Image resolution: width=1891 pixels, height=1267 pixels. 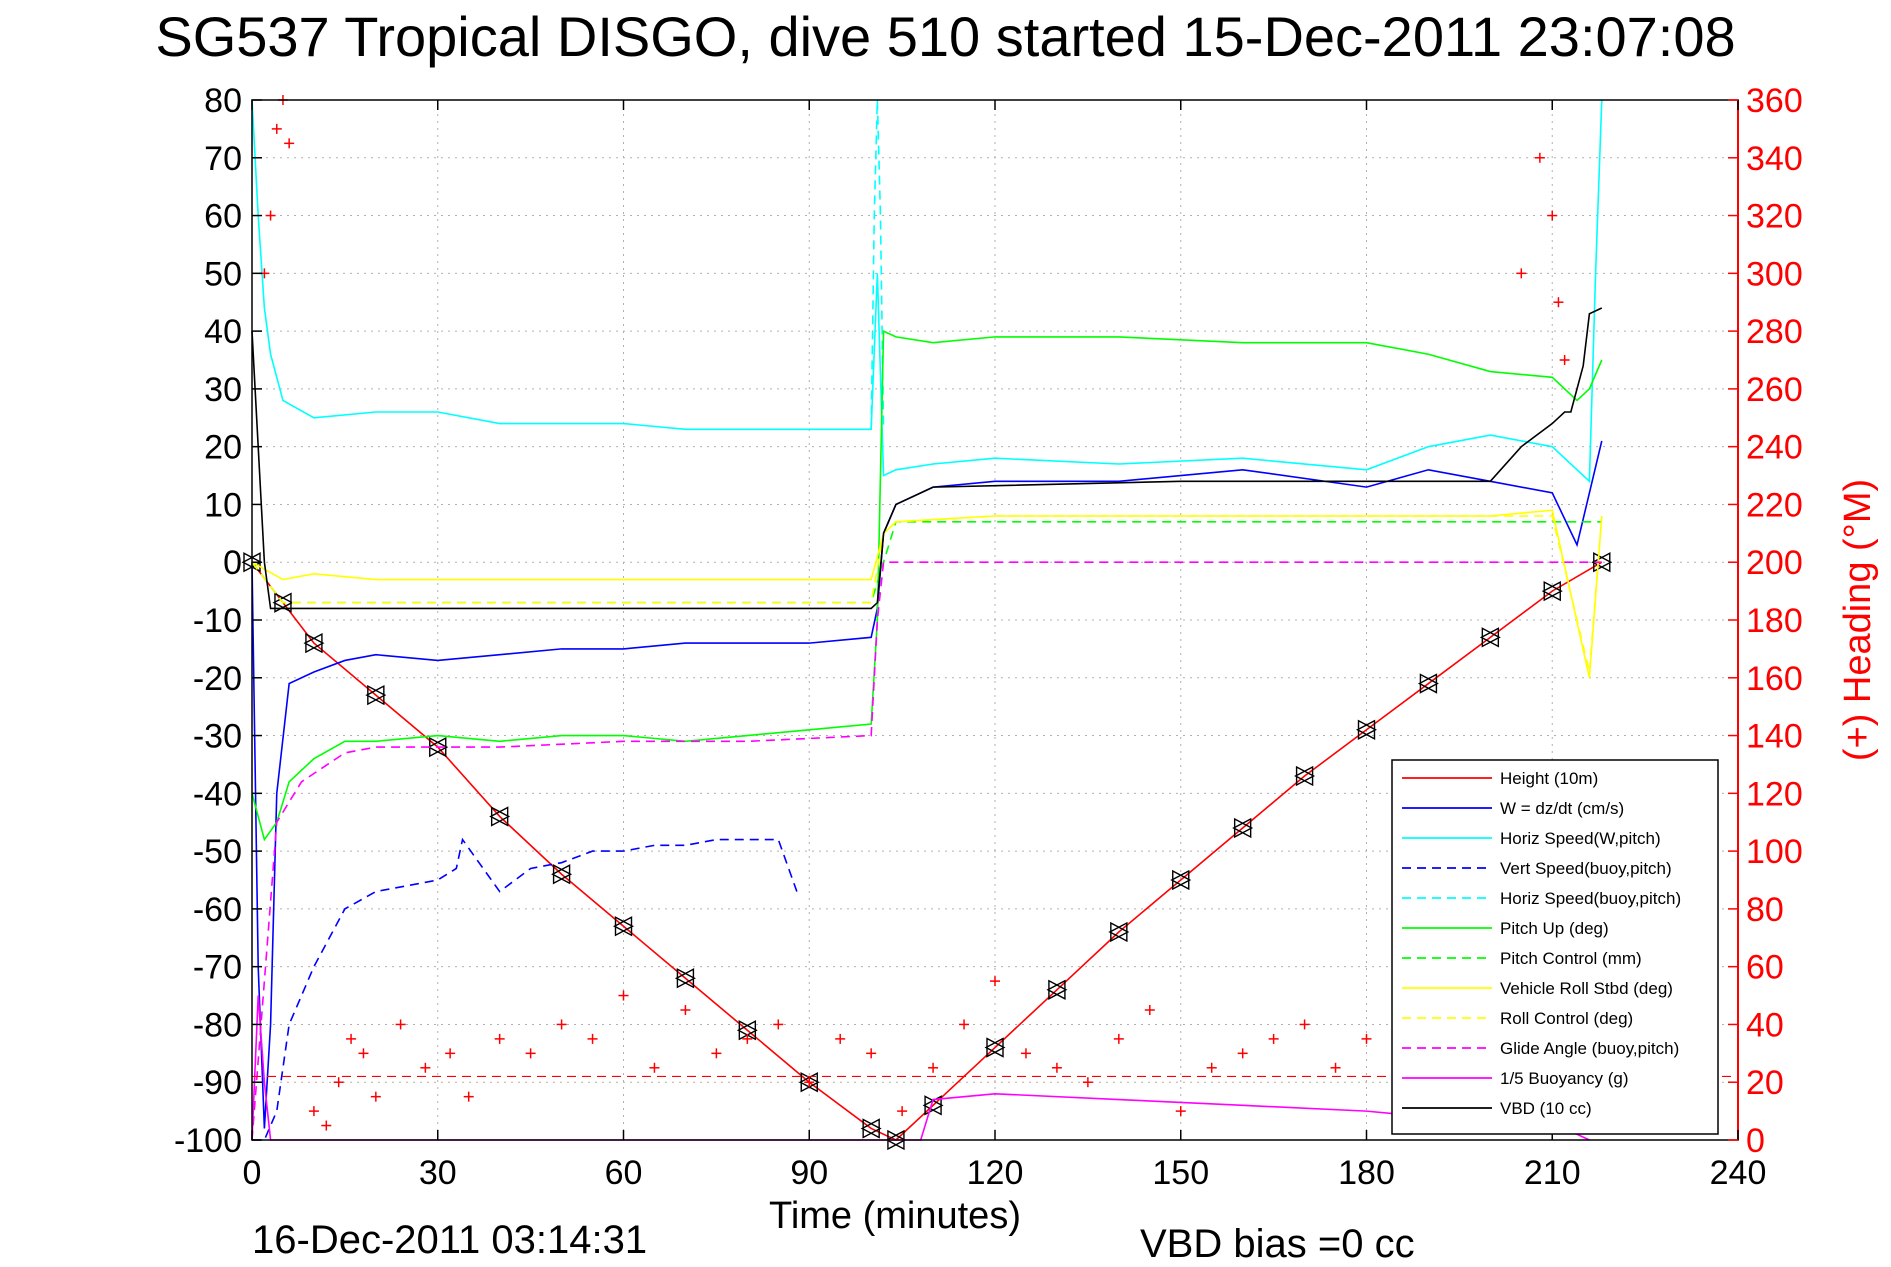 What do you see at coordinates (995, 1173) in the screenshot?
I see `x-tick-label: 120` at bounding box center [995, 1173].